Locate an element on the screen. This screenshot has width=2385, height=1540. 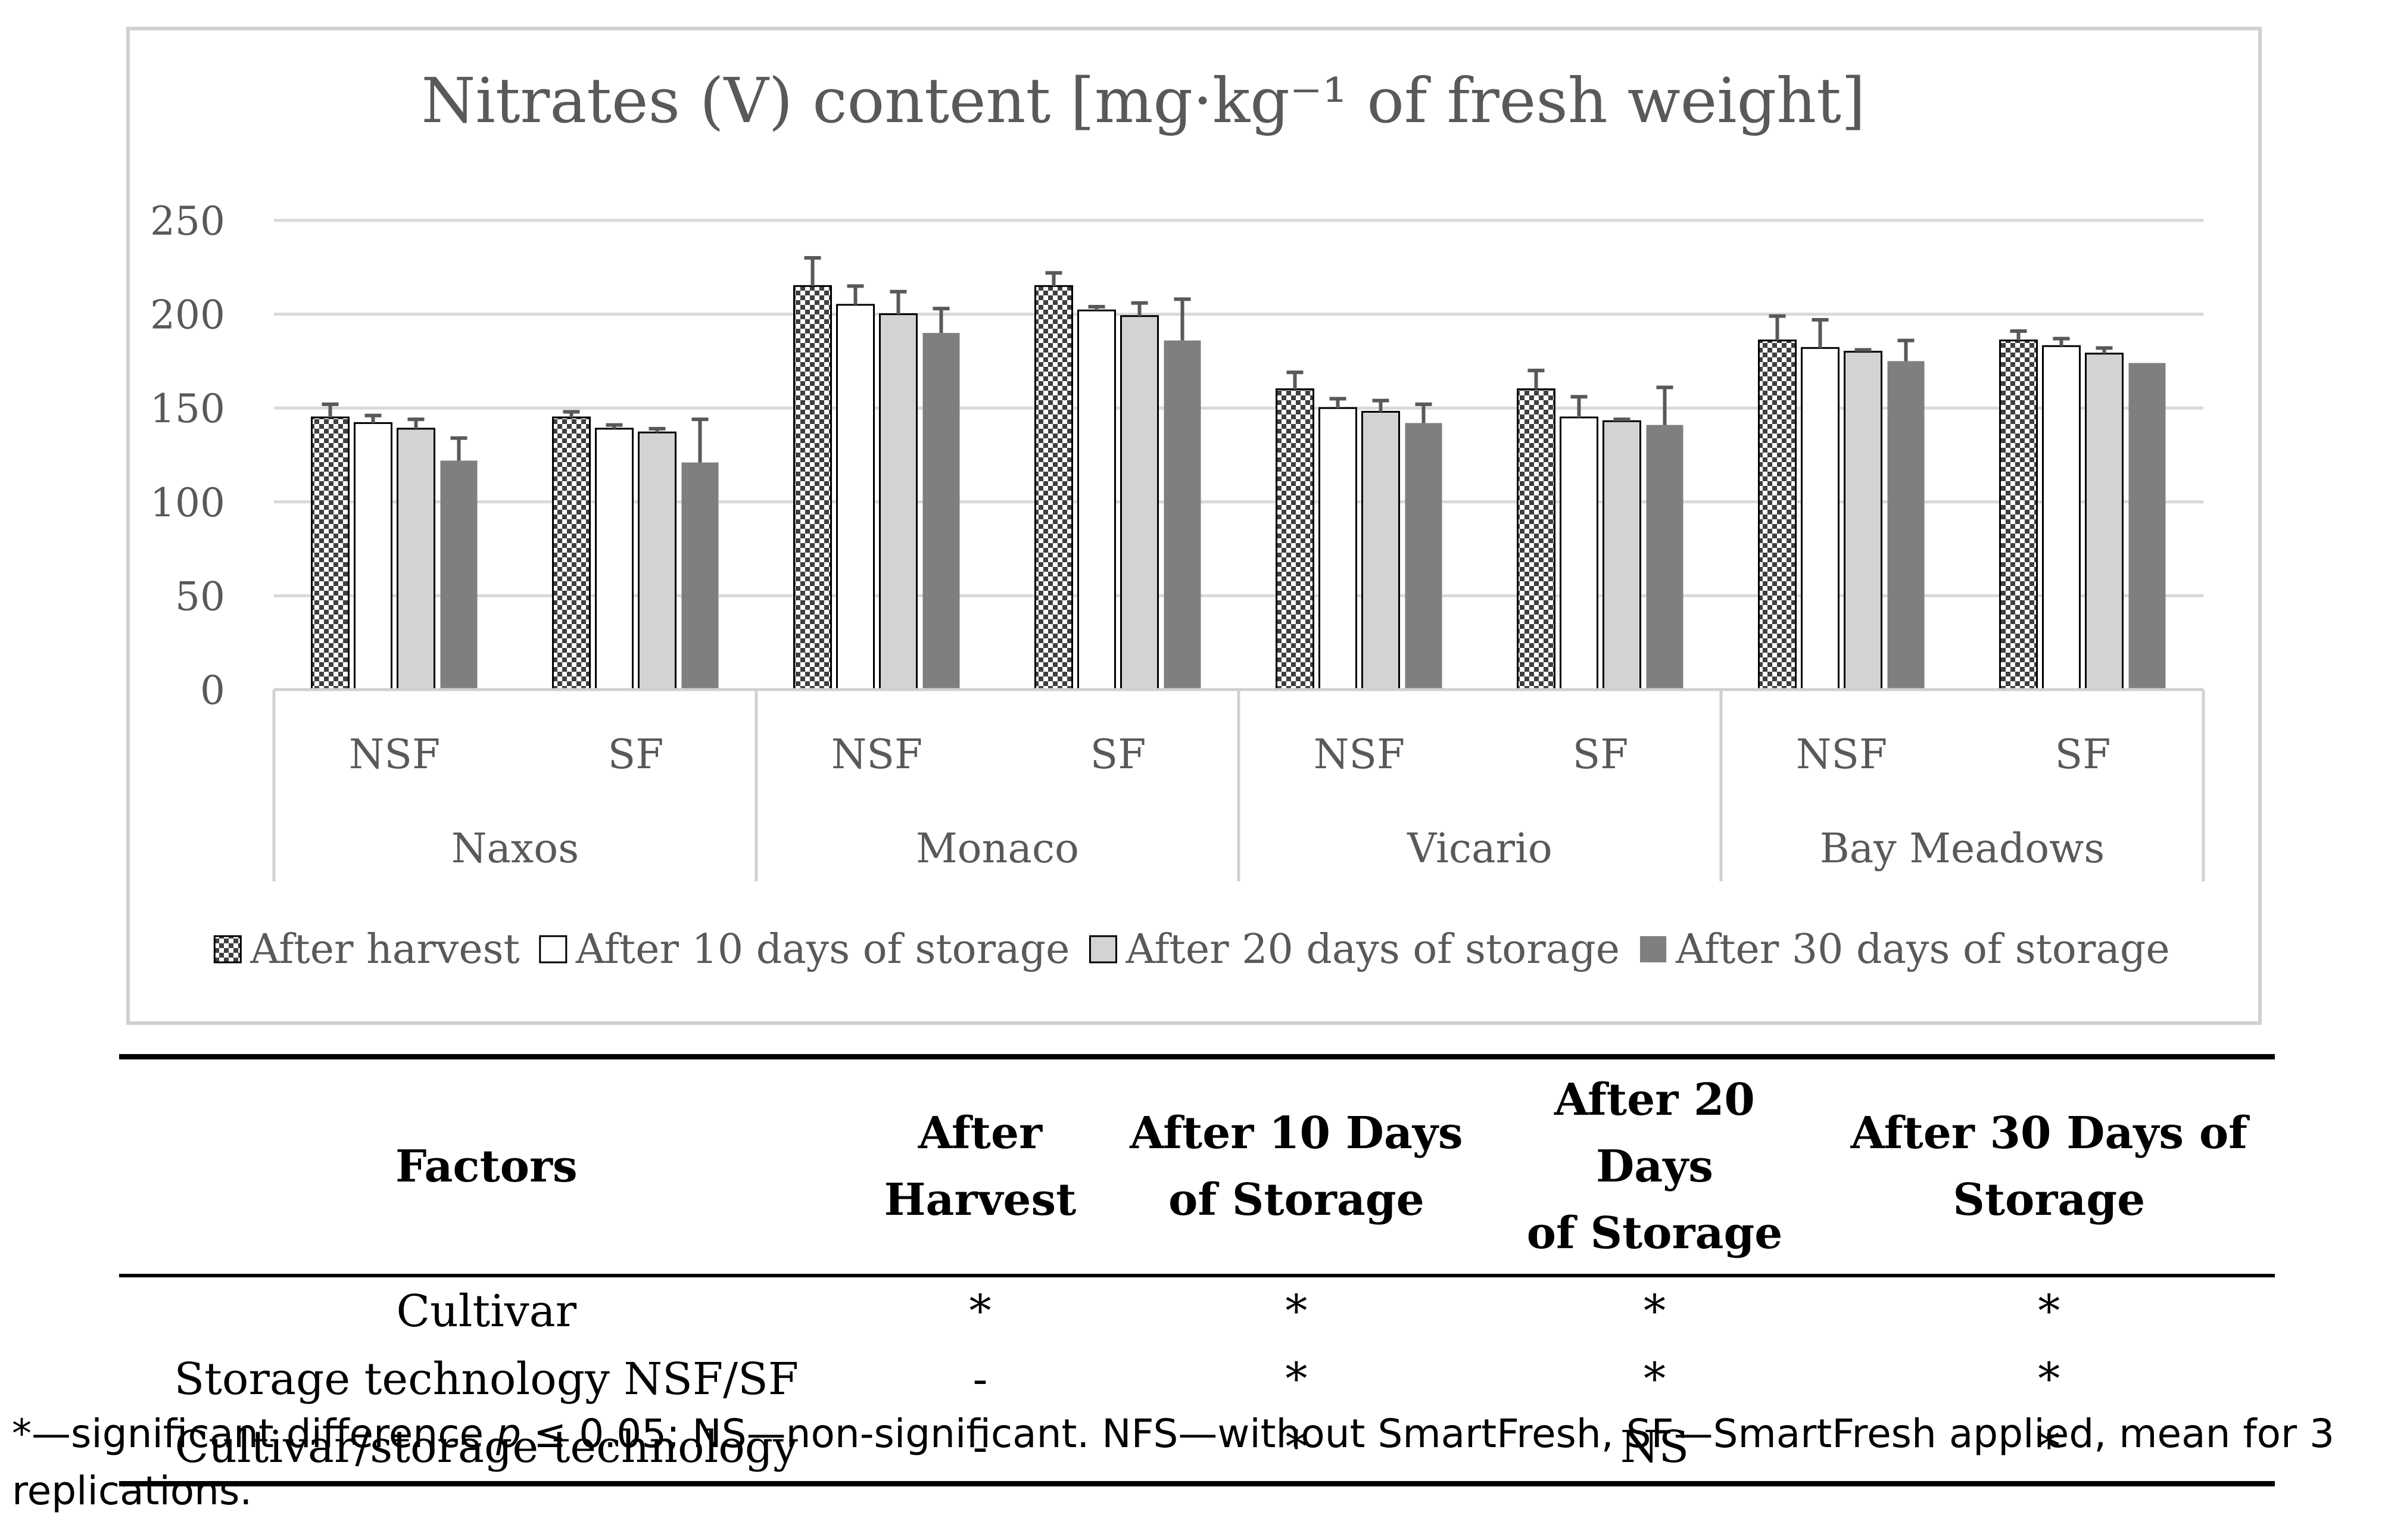
cell-after-10: * is located at coordinates (1296, 1447).